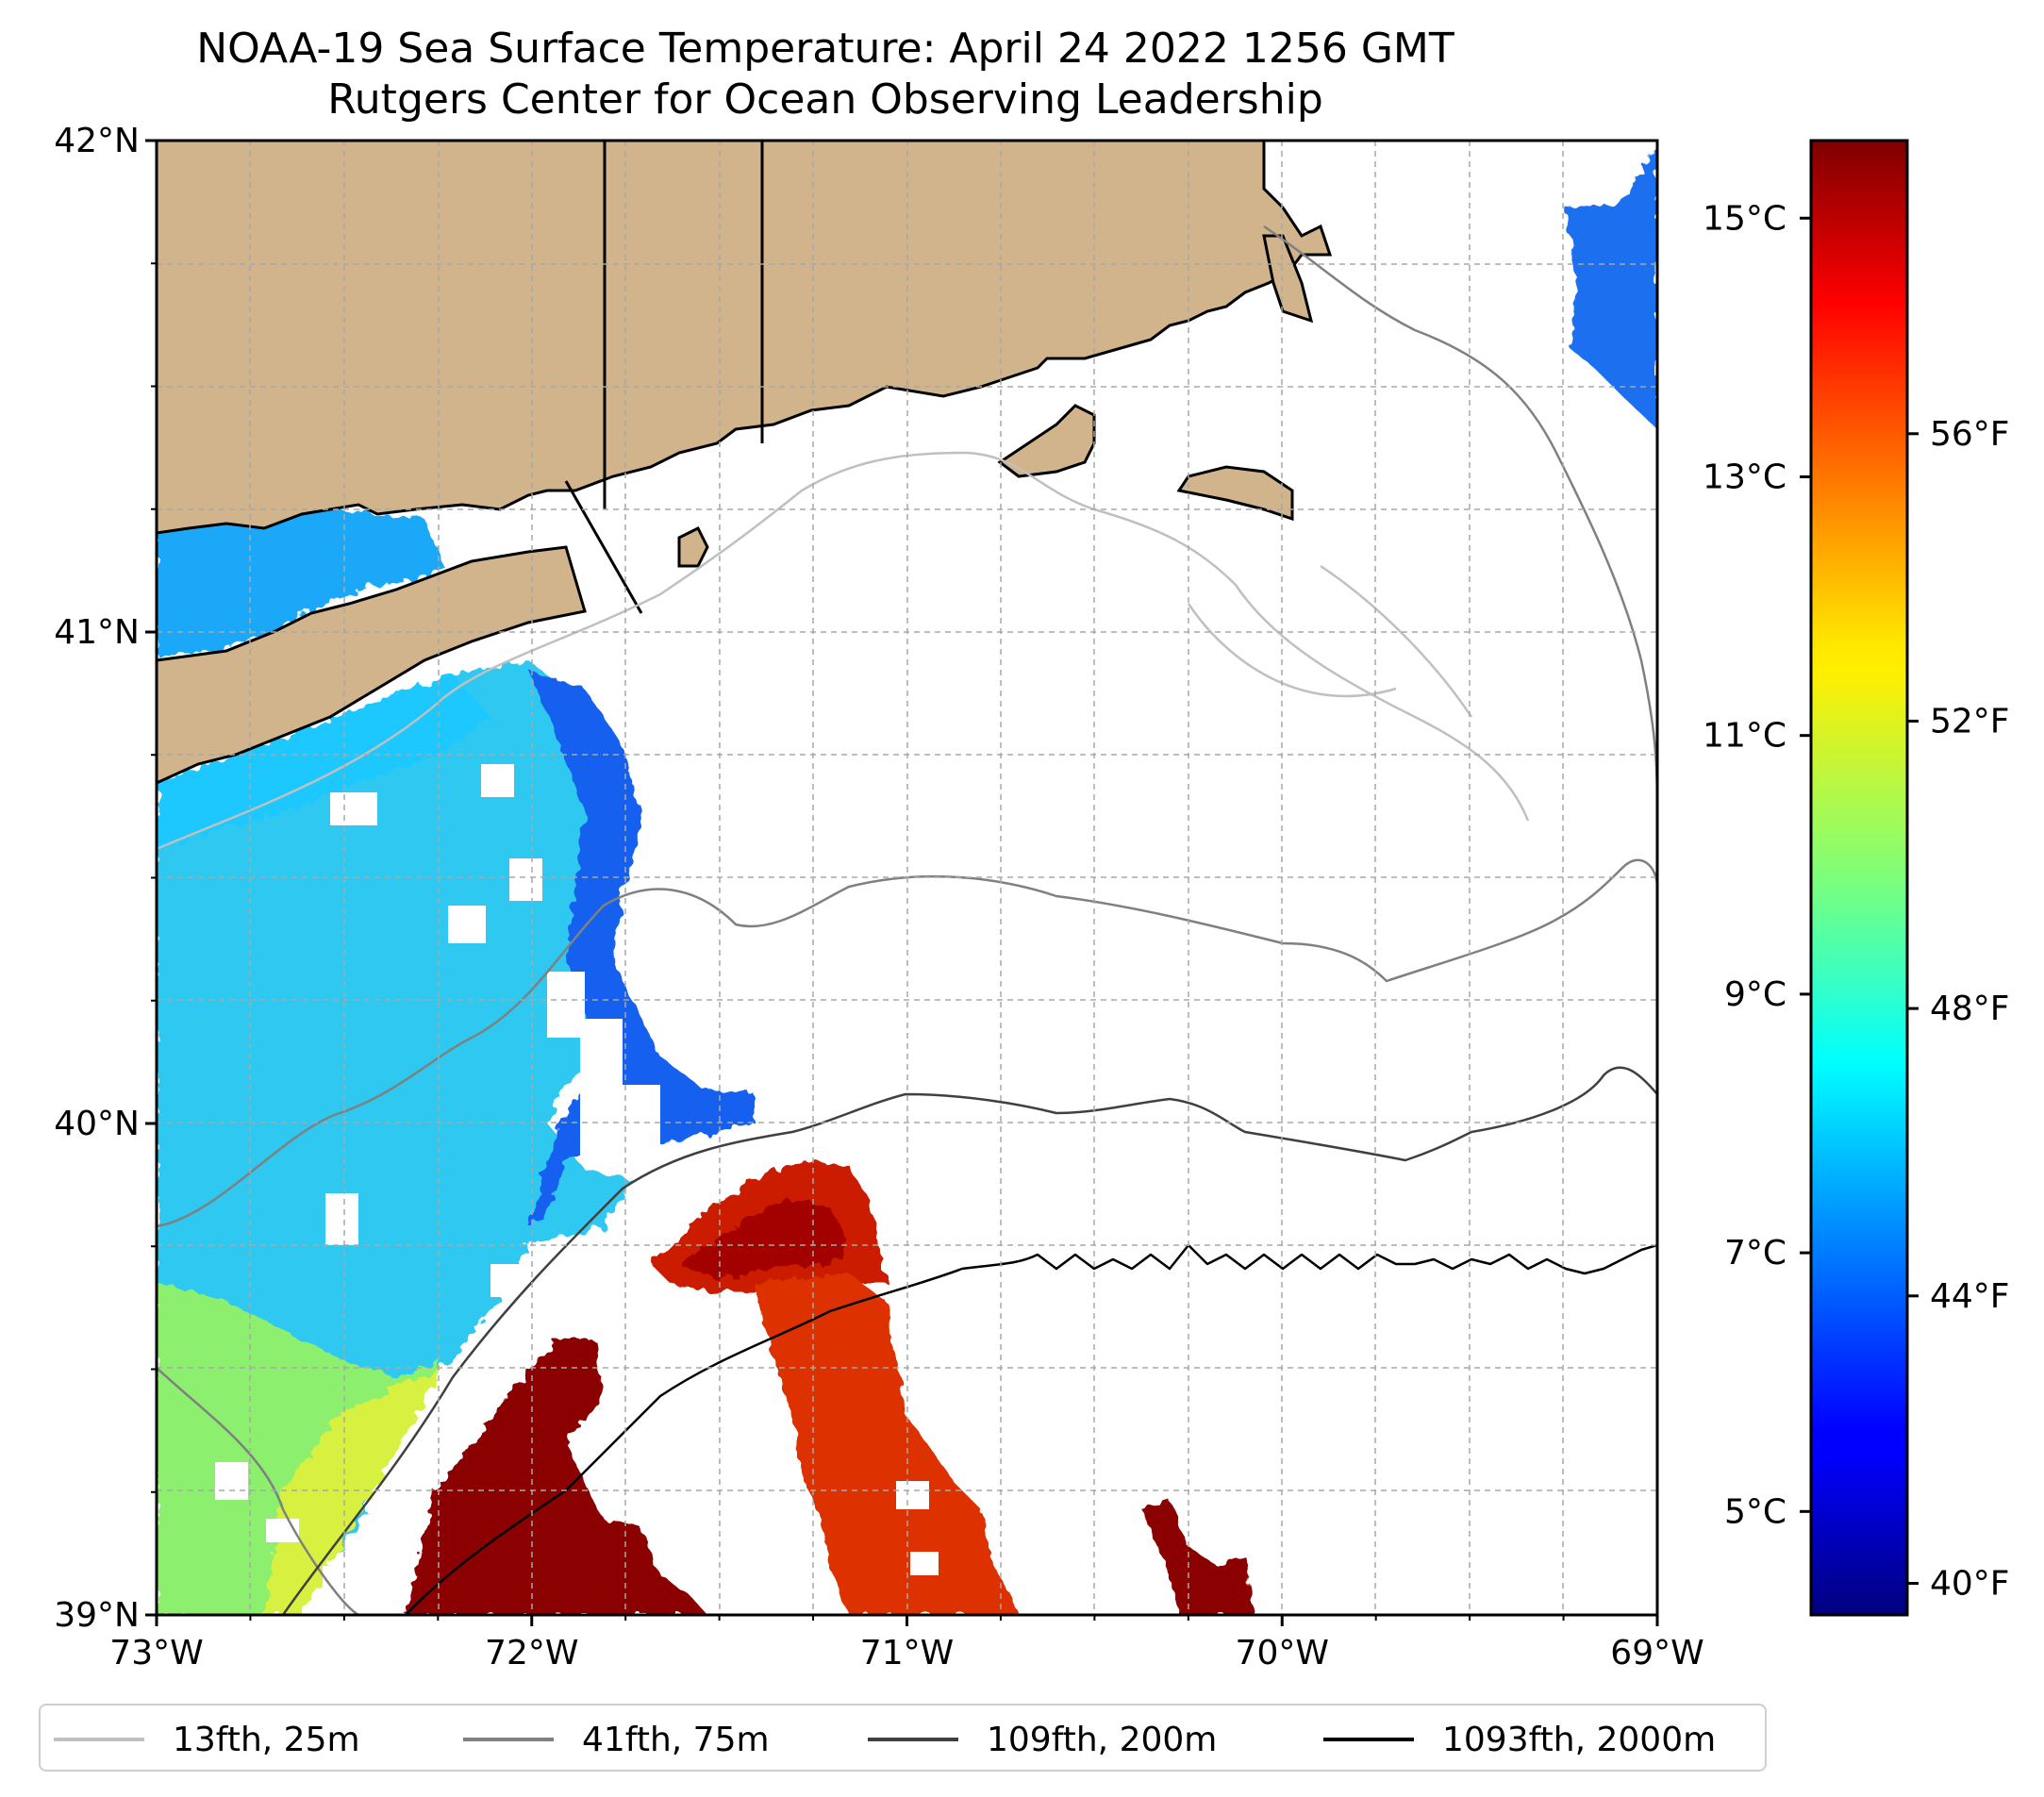 The height and width of the screenshot is (1797, 2044). I want to click on lat-tick-label: 39°N, so click(97, 1615).